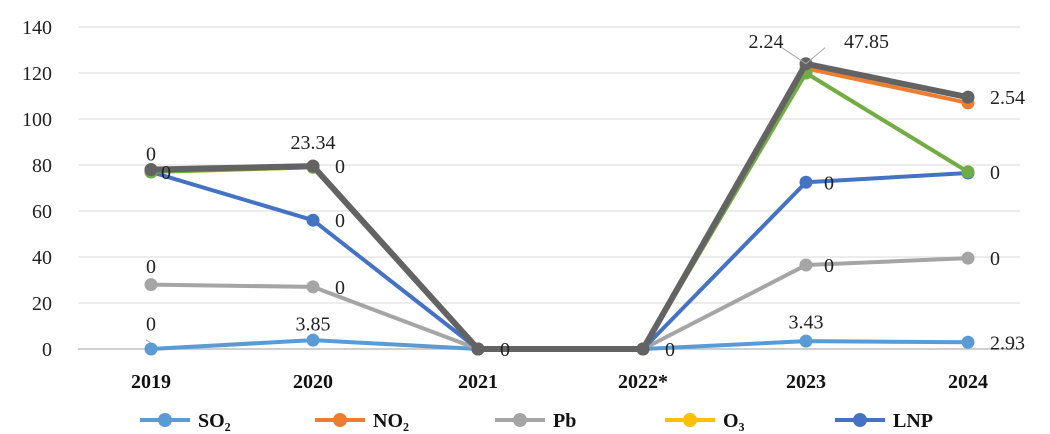 This screenshot has height=434, width=1050. Describe the element at coordinates (313, 143) in the screenshot. I see `data-label: 23.34` at that location.